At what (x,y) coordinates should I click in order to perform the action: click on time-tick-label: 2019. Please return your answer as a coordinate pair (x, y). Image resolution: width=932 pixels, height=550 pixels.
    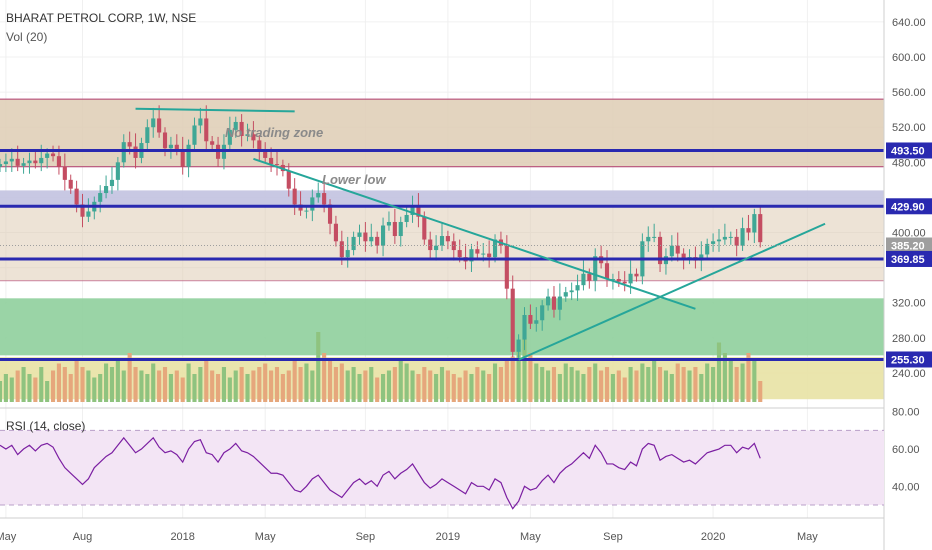
    Looking at the image, I should click on (448, 537).